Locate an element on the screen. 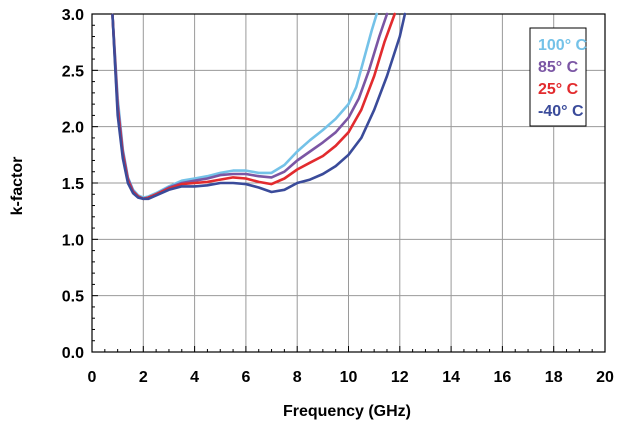  x-tick-label-2: 2 is located at coordinates (143, 377).